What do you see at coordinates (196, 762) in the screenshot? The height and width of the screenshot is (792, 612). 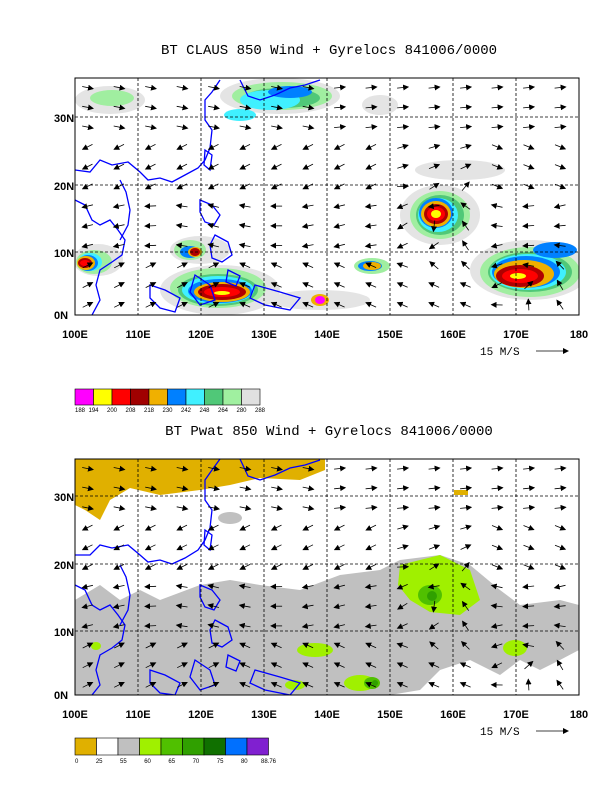 I see `chart-2-colorbar-label: 70` at bounding box center [196, 762].